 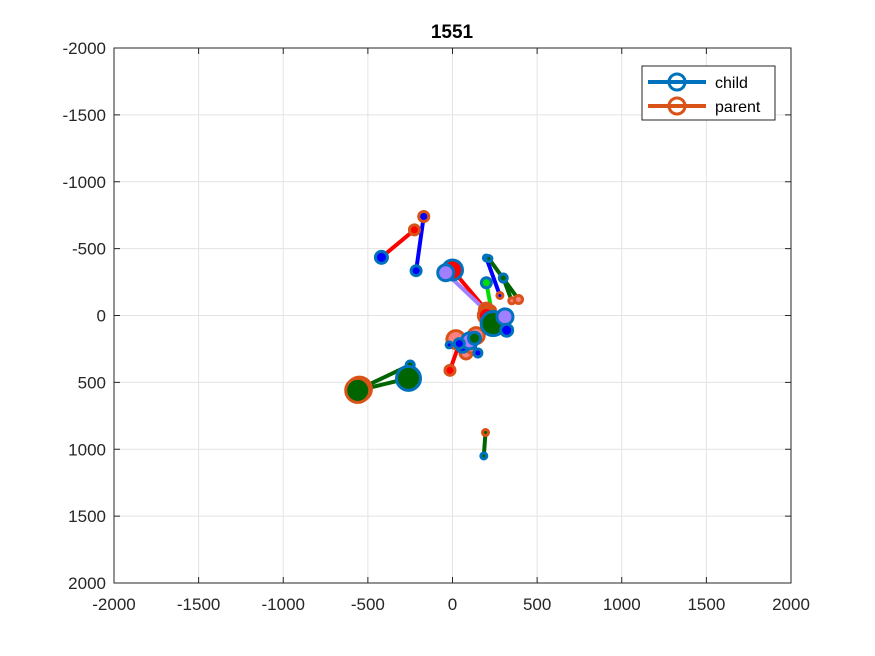 I want to click on x-tick-label: 0, so click(x=452, y=604).